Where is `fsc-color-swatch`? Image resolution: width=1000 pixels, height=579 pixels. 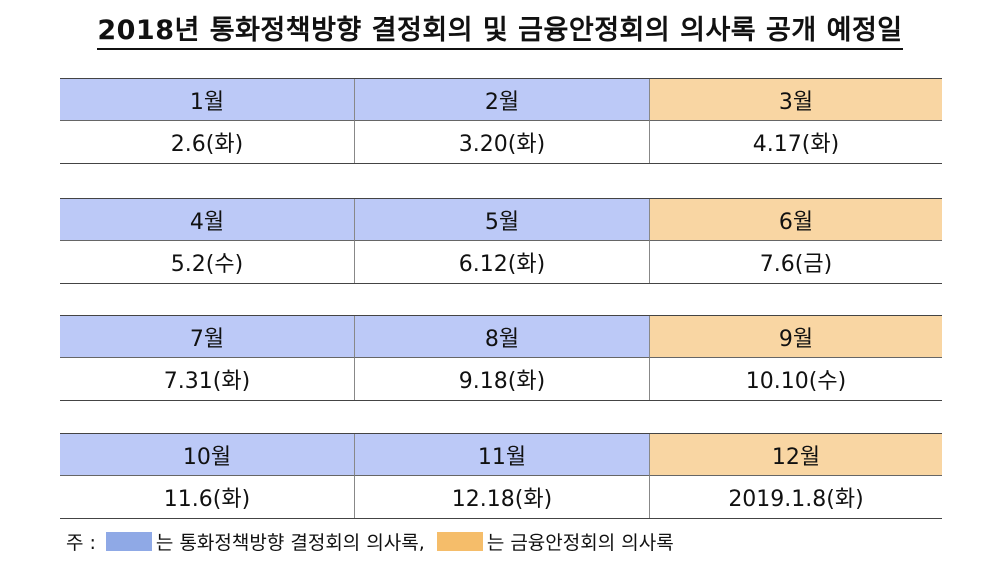 fsc-color-swatch is located at coordinates (459, 541).